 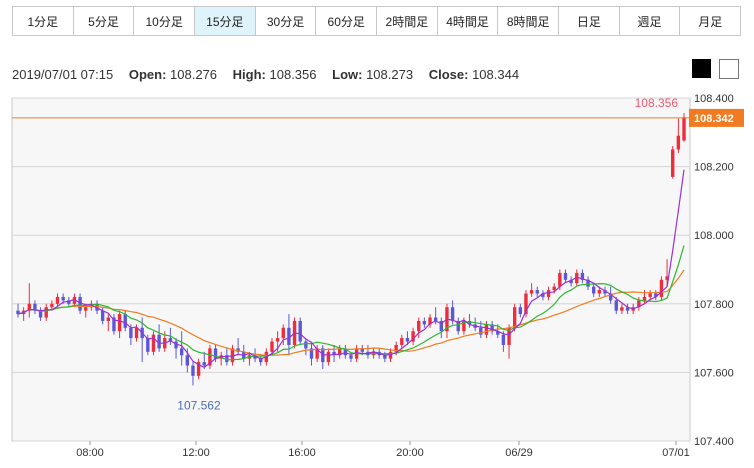 I want to click on tab-2hour: 2時間足, so click(x=407, y=21).